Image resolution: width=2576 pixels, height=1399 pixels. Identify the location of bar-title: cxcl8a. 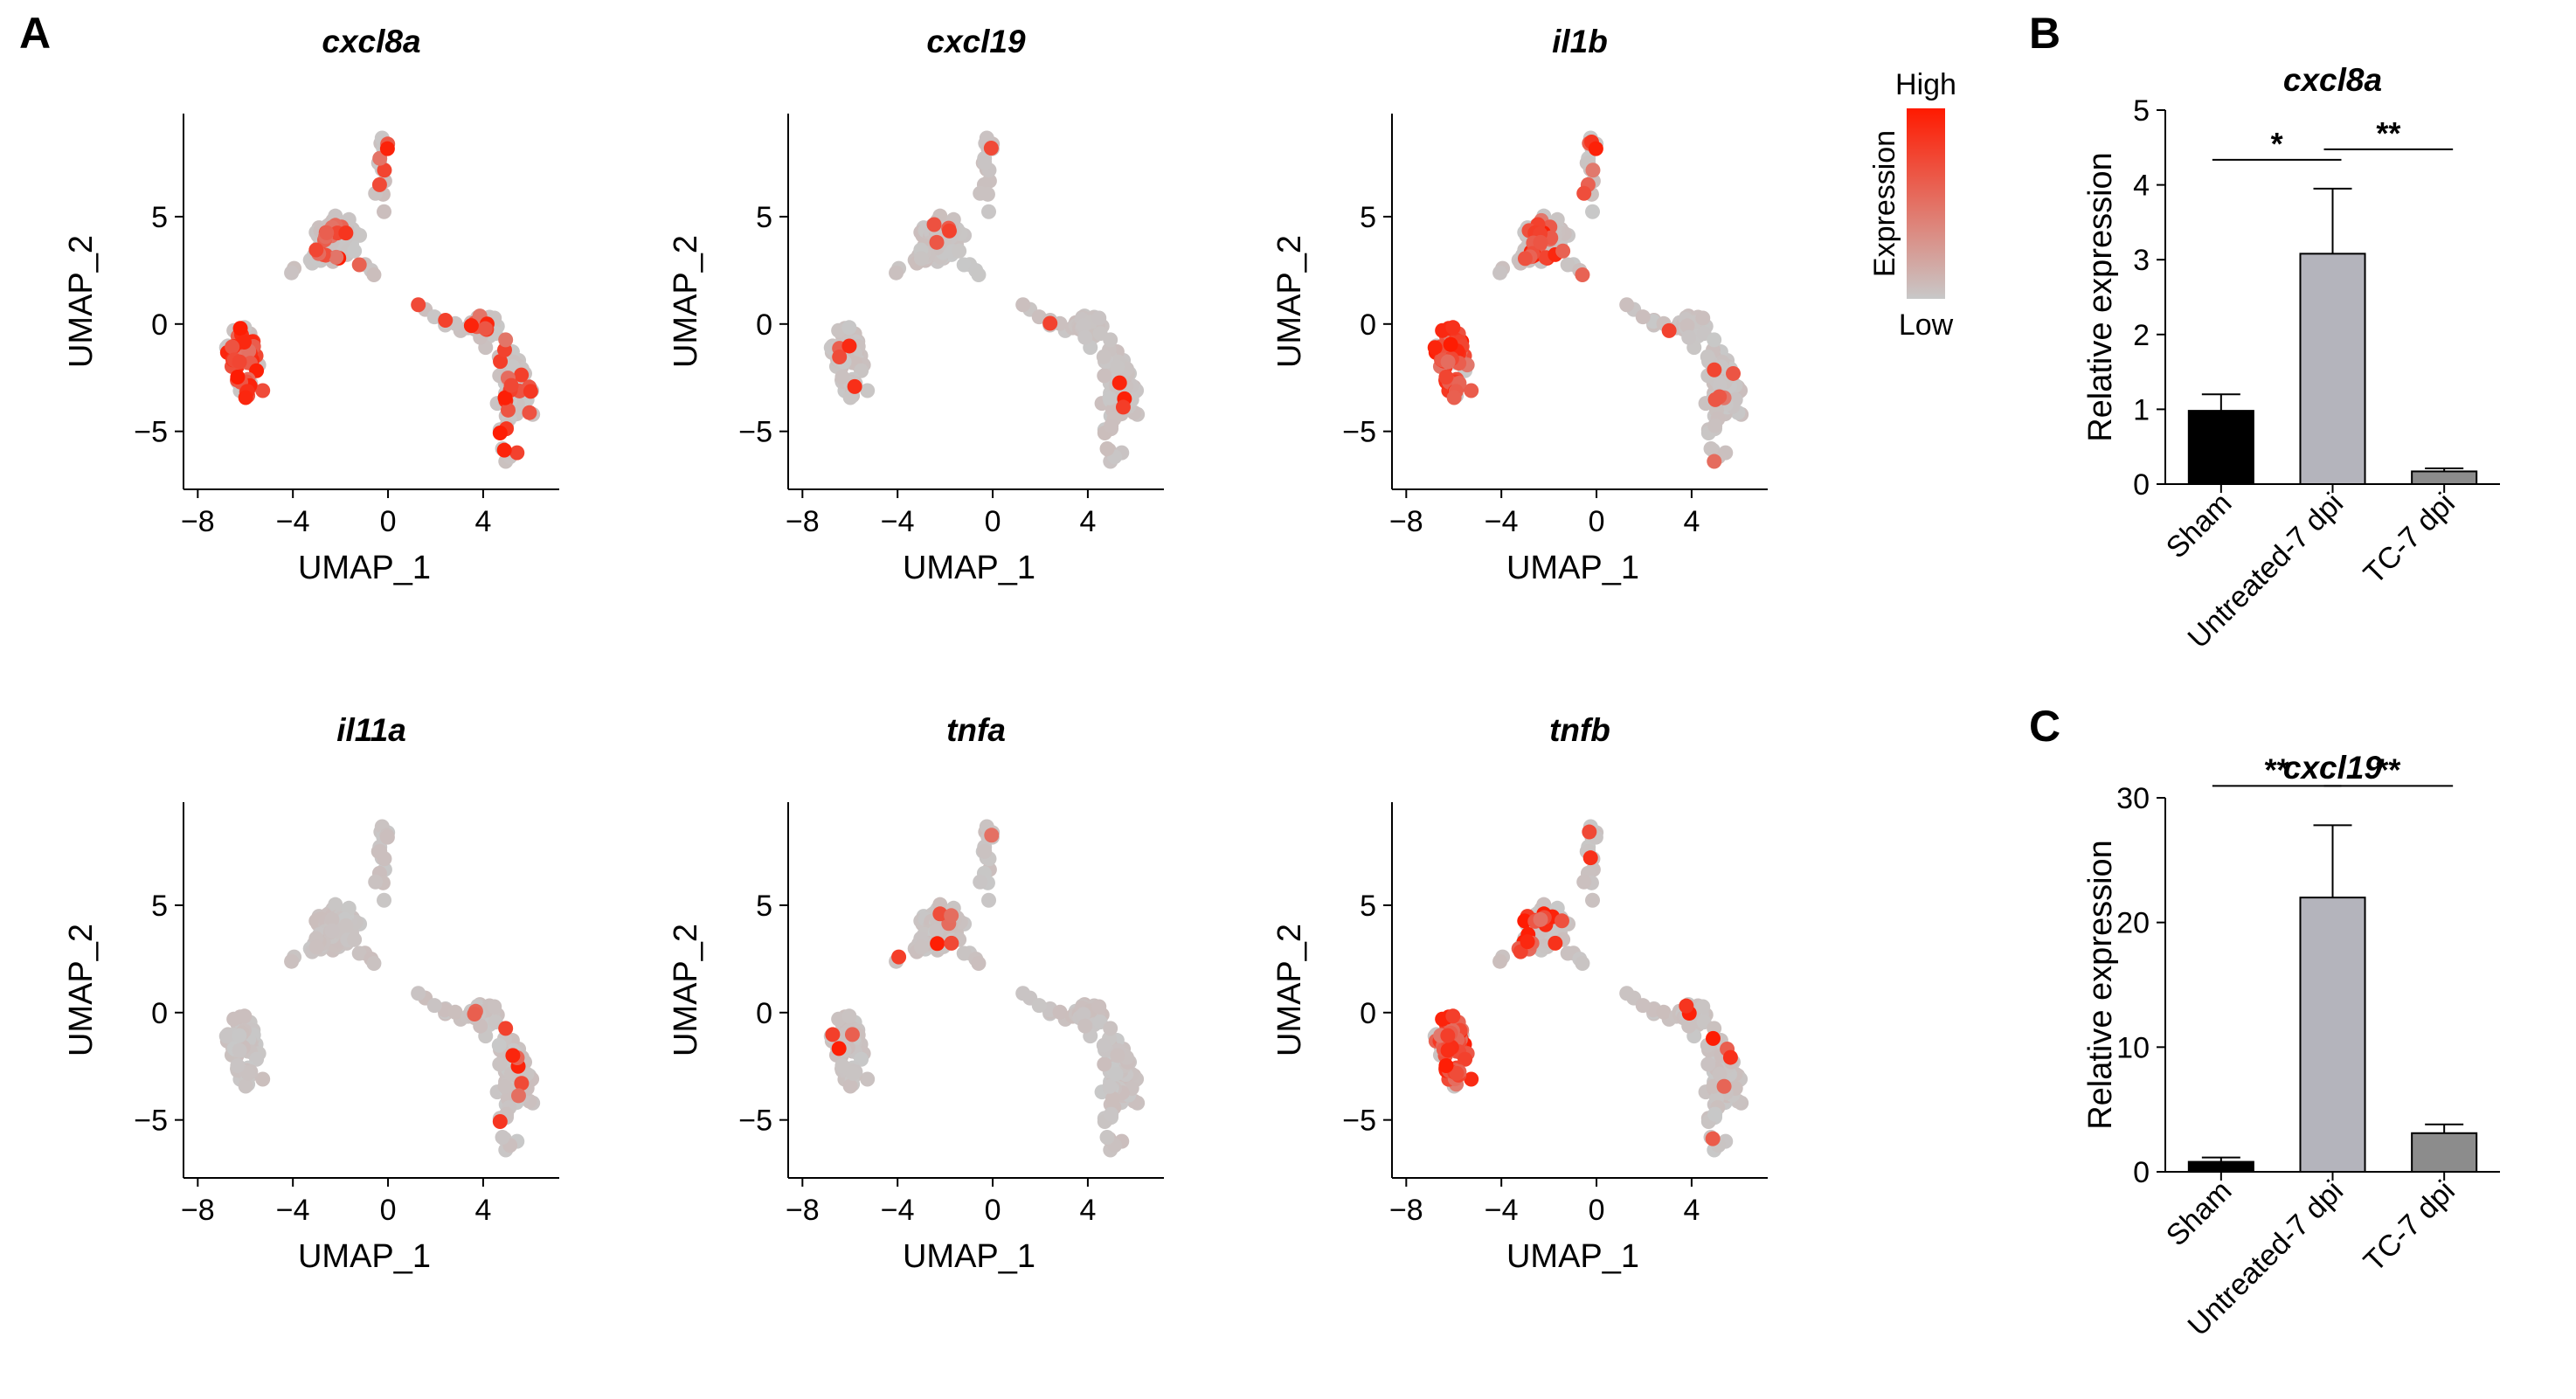
(2332, 80).